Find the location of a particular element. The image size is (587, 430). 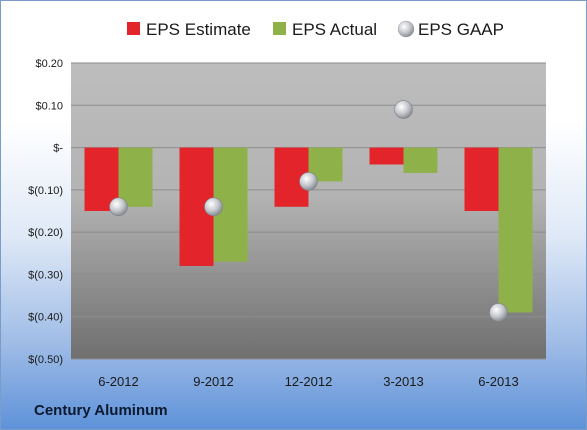

x-tick-label: 3-2013 is located at coordinates (403, 381).